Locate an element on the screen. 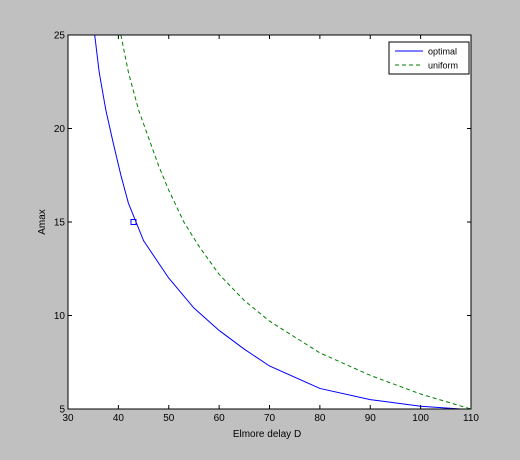 The height and width of the screenshot is (460, 520). x-tick-label-30: 30 is located at coordinates (68, 418).